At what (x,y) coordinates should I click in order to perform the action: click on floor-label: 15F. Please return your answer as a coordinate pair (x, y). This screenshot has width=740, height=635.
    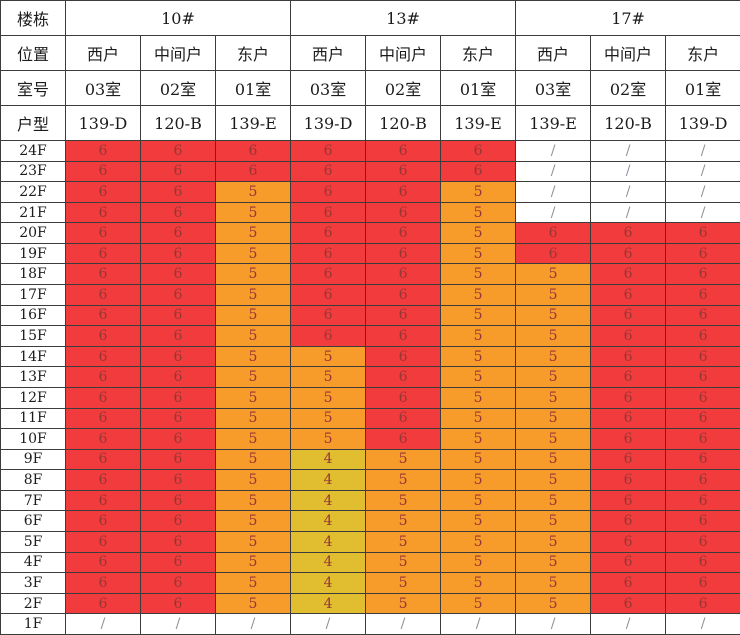
    Looking at the image, I should click on (33, 336).